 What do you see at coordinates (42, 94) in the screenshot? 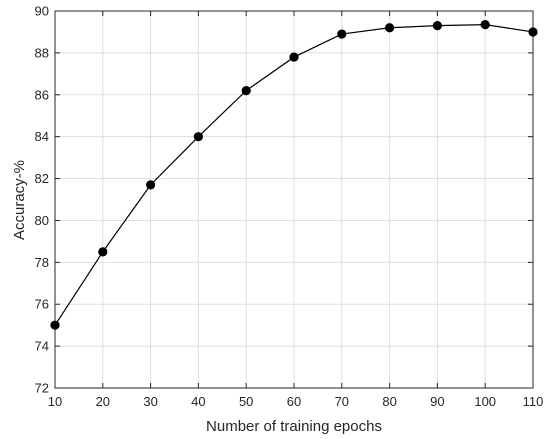
I see `y-tick-label: 86` at bounding box center [42, 94].